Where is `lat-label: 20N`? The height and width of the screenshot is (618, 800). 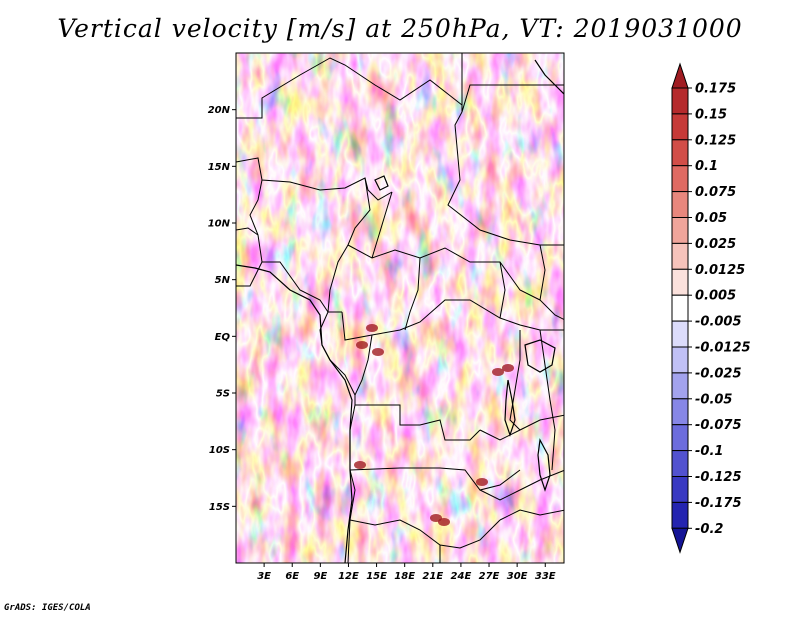 lat-label: 20N is located at coordinates (219, 110).